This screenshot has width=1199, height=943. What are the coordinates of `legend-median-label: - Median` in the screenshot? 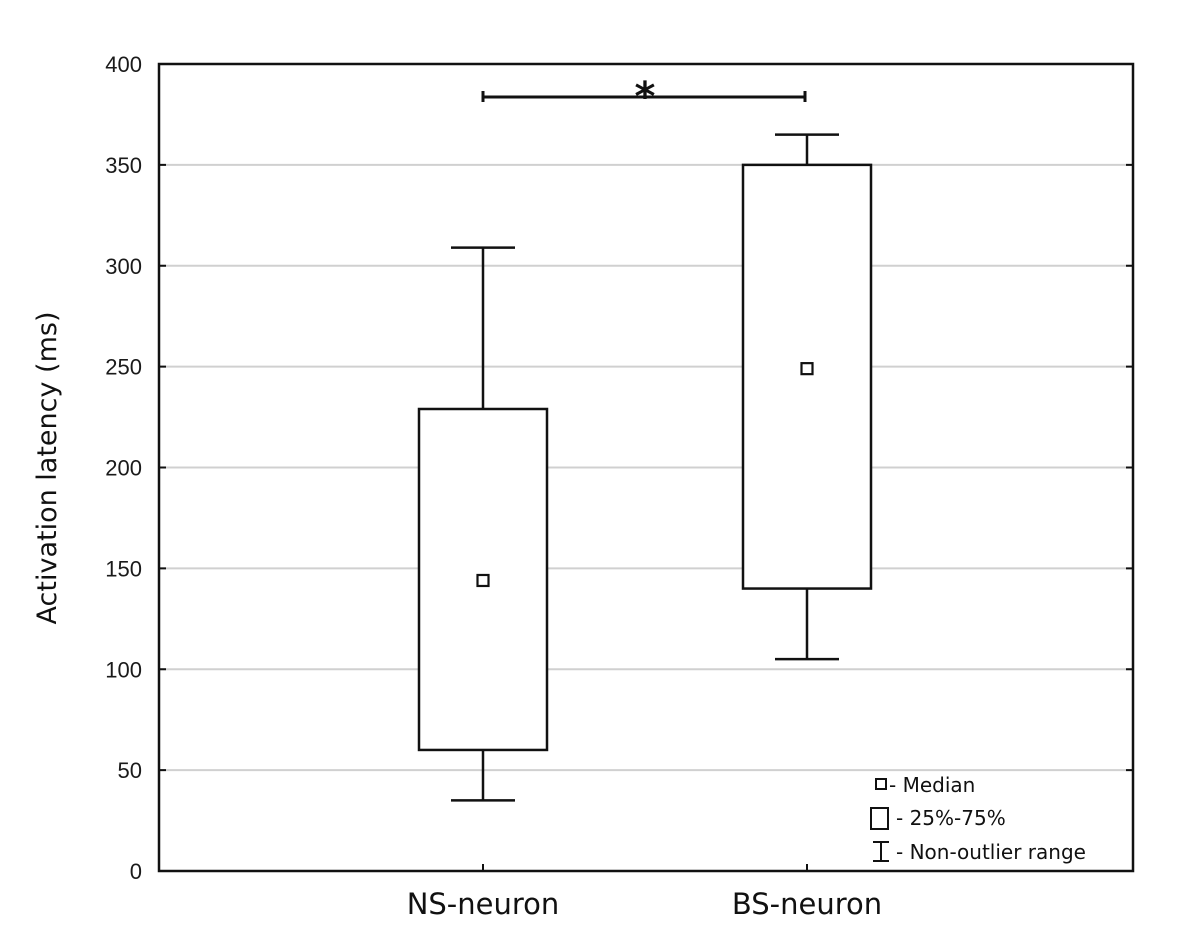 It's located at (932, 785).